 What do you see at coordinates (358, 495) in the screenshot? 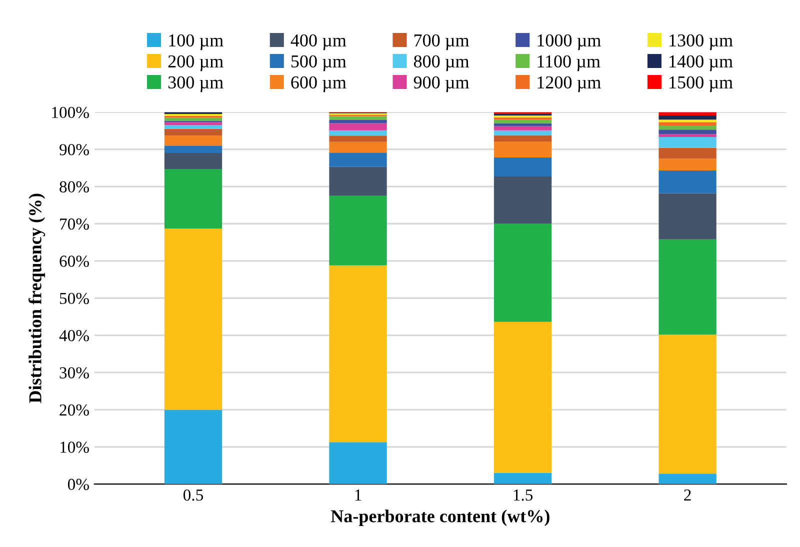
I see `x-tick-label: 1` at bounding box center [358, 495].